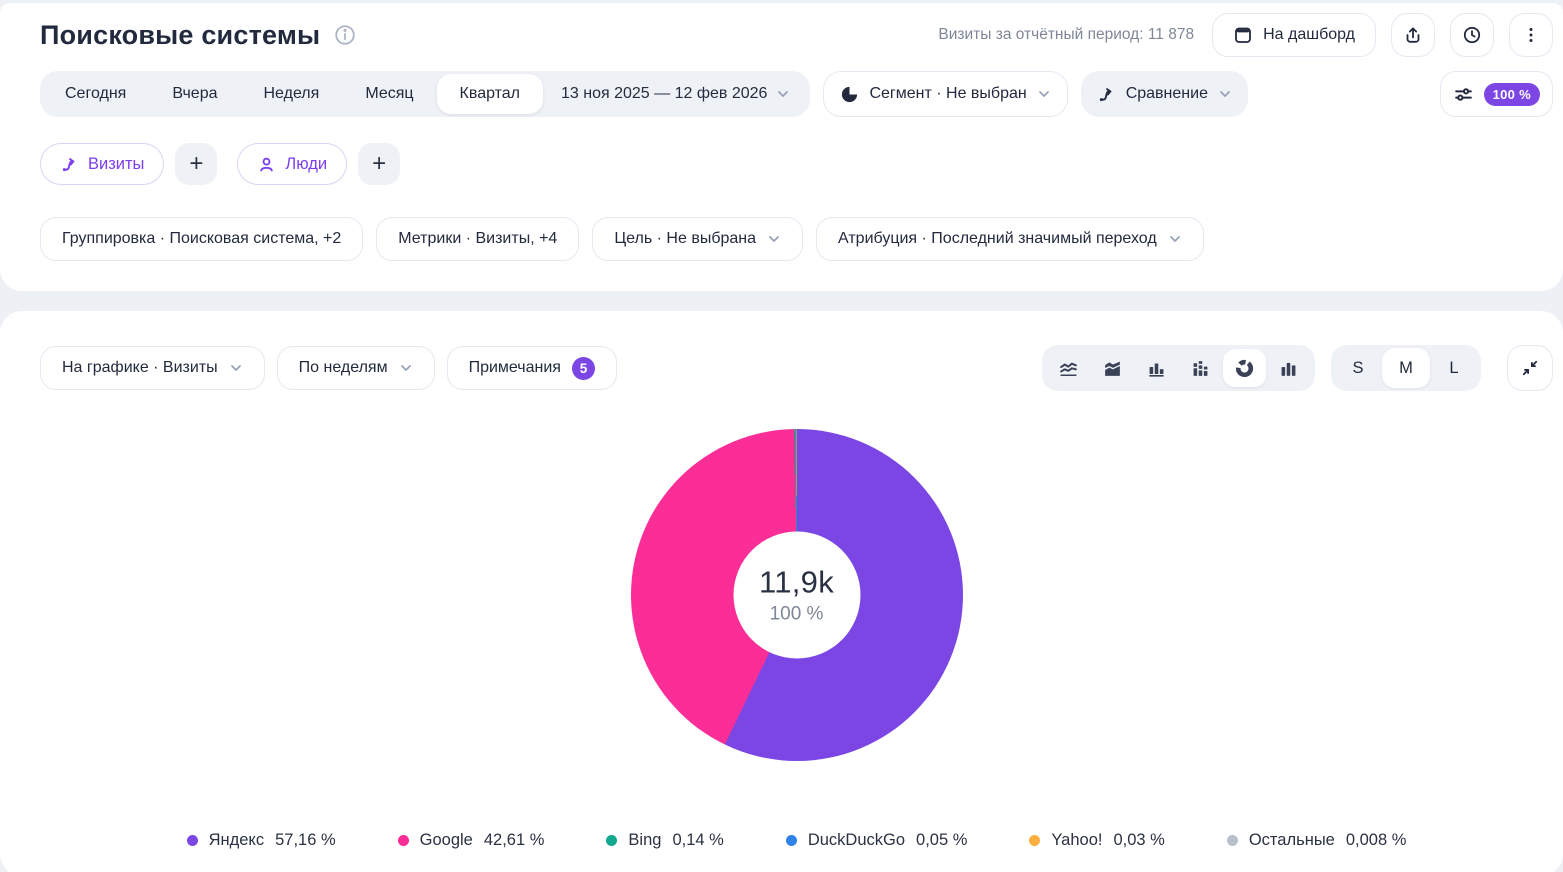 The image size is (1563, 872). Describe the element at coordinates (140, 367) in the screenshot. I see `on-chart-label: На графике · Визиты` at that location.